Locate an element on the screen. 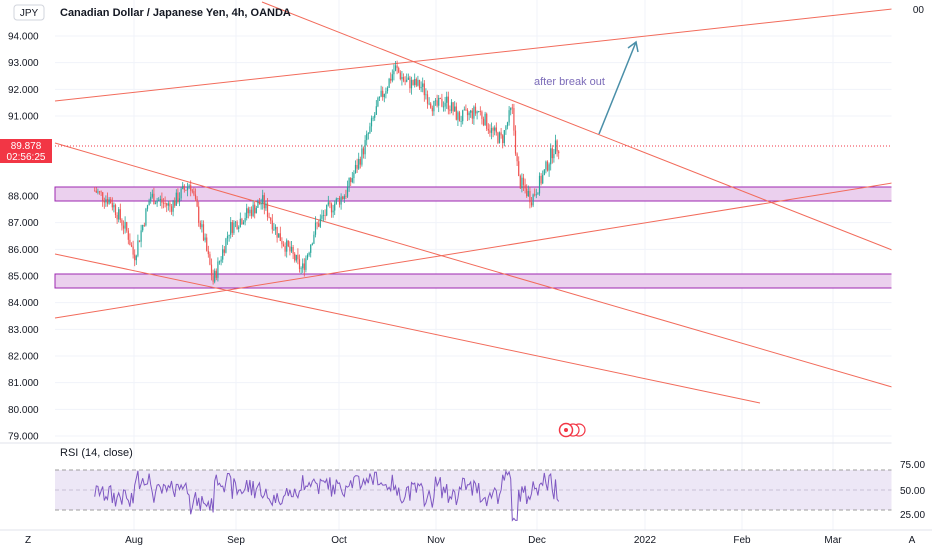  event-marker-dot is located at coordinates (566, 430).